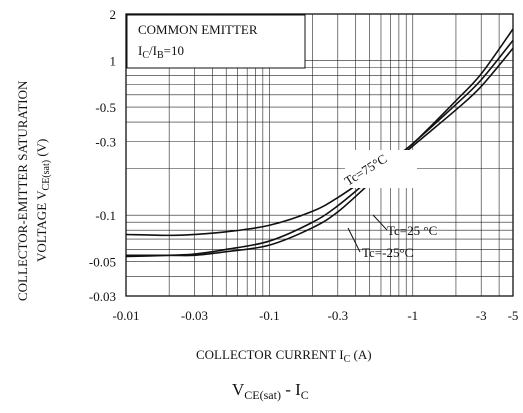  I want to click on y-tick-label: -0.05, so click(102, 262).